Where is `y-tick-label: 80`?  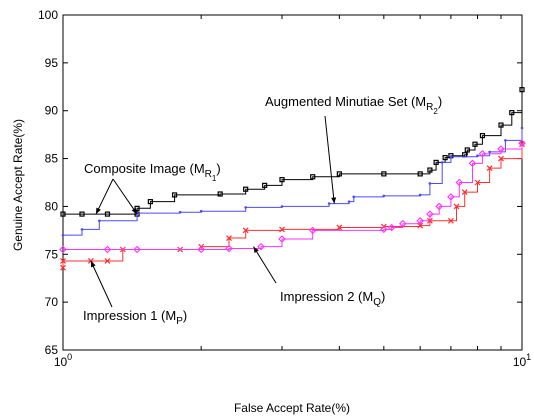 y-tick-label: 80 is located at coordinates (52, 206).